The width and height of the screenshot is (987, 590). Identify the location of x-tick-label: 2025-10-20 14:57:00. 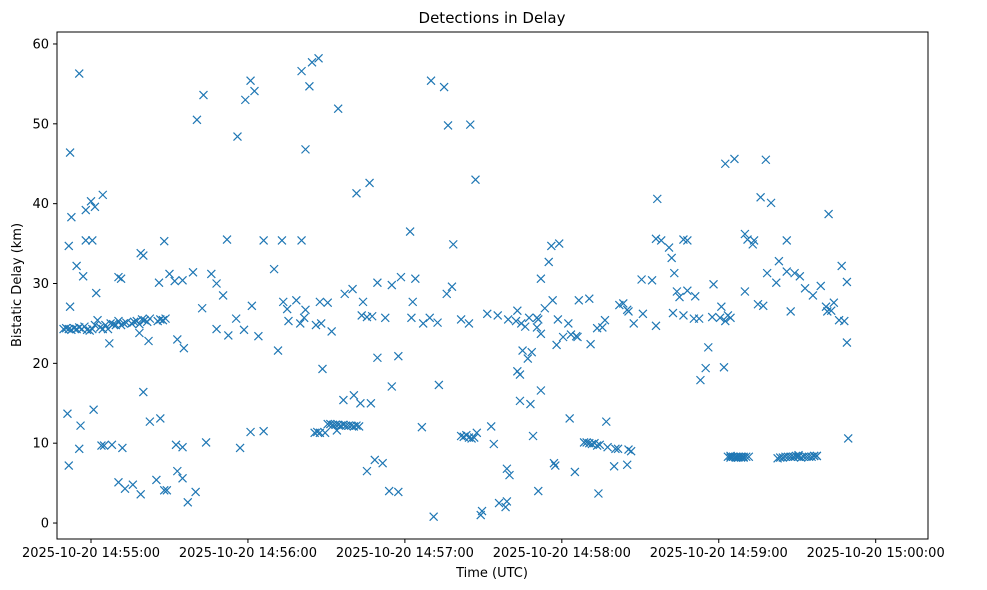
(405, 553).